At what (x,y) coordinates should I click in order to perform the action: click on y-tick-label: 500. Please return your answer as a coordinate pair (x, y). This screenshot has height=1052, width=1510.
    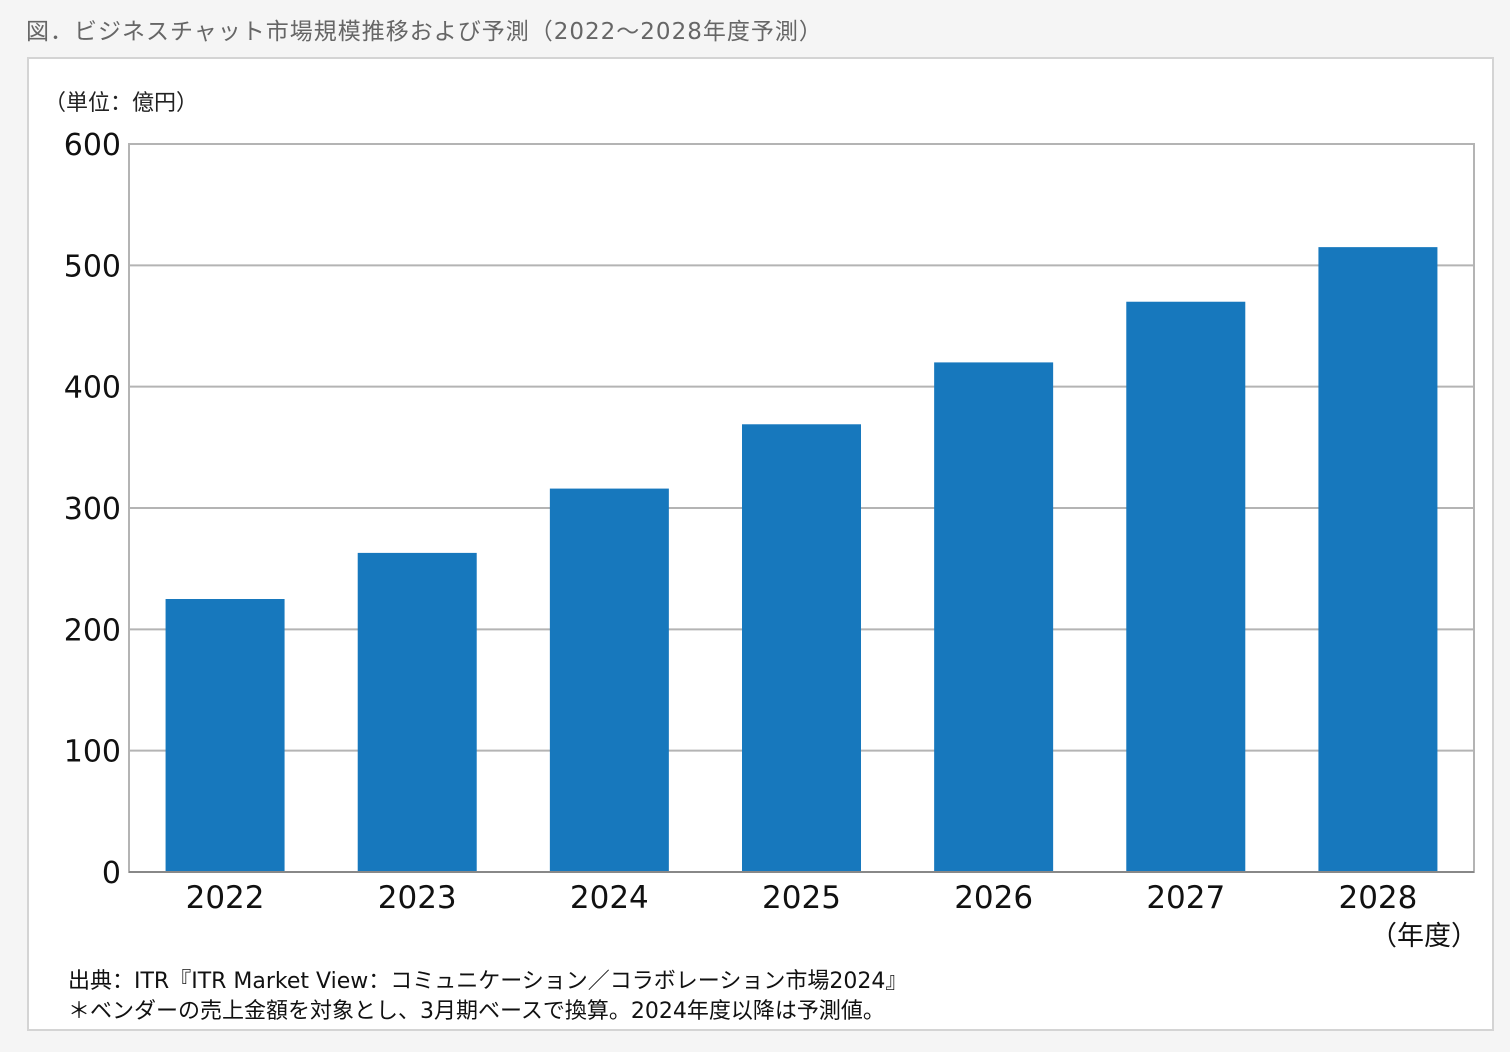
    Looking at the image, I should click on (92, 266).